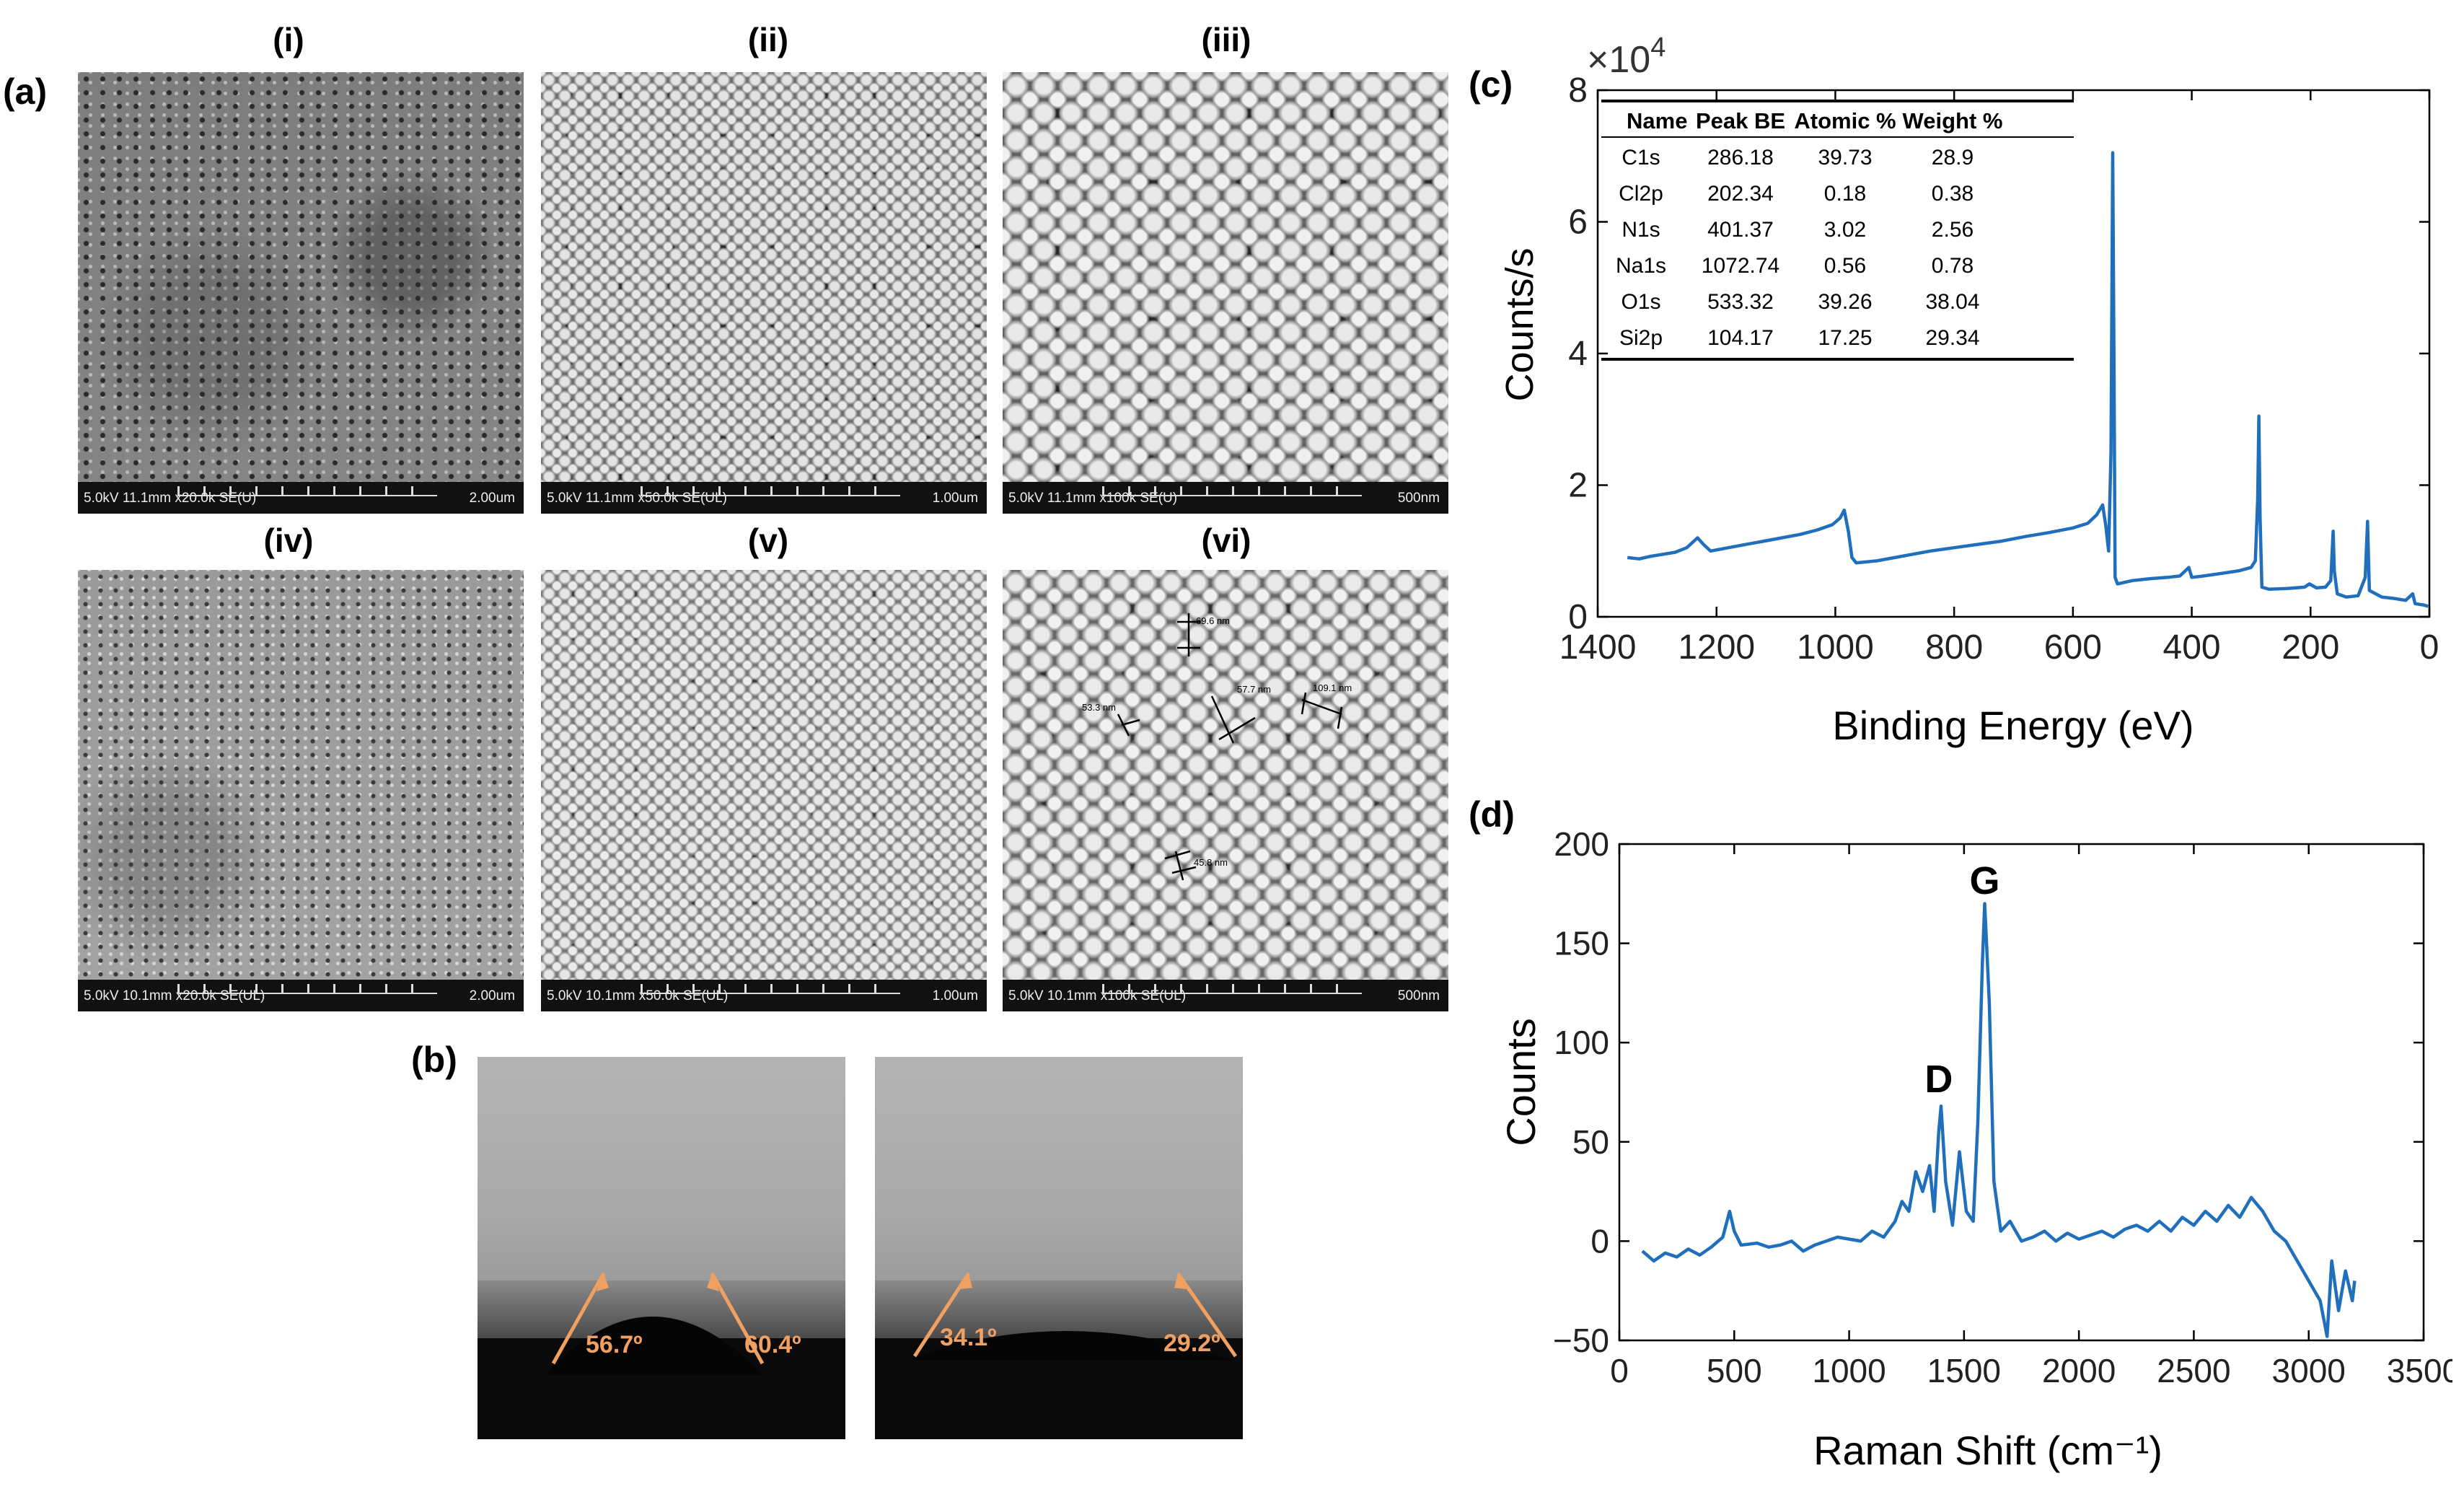 This screenshot has width=2464, height=1489. What do you see at coordinates (2073, 647) in the screenshot?
I see `x-tick-label: 600` at bounding box center [2073, 647].